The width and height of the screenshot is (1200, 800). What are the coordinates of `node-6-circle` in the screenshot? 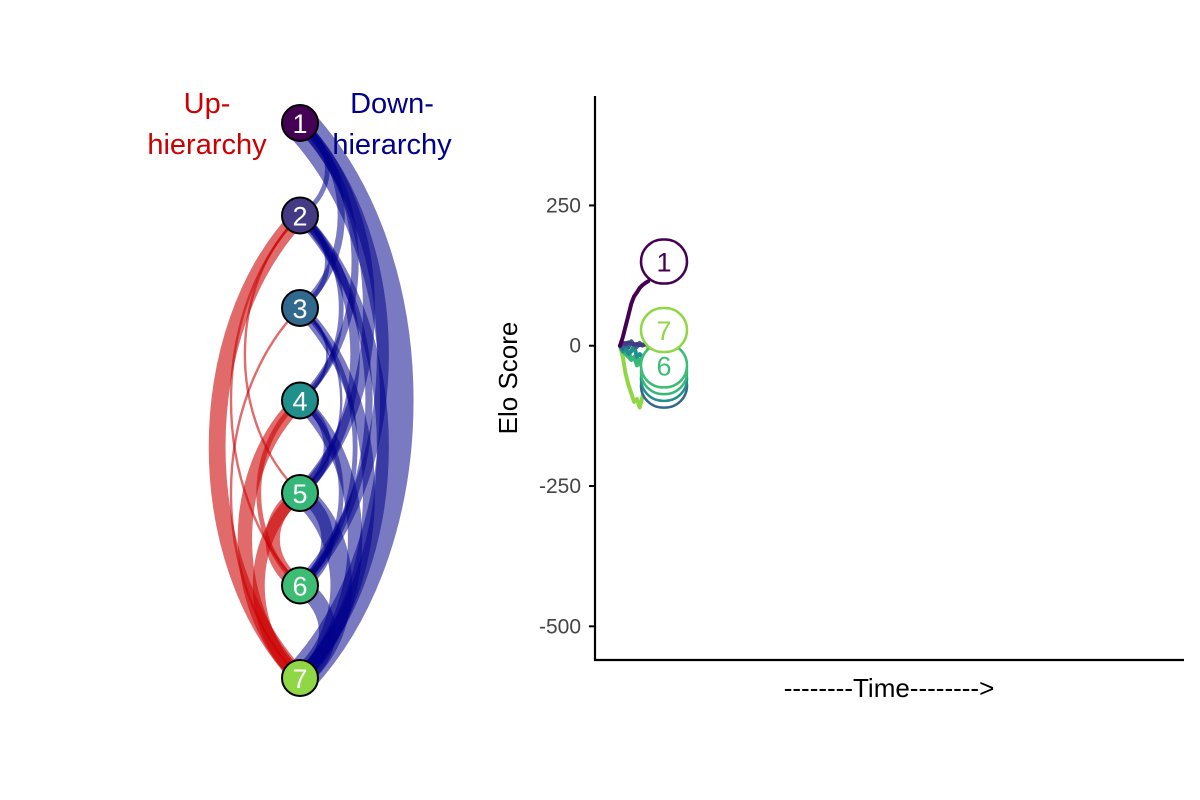 It's located at (300, 585).